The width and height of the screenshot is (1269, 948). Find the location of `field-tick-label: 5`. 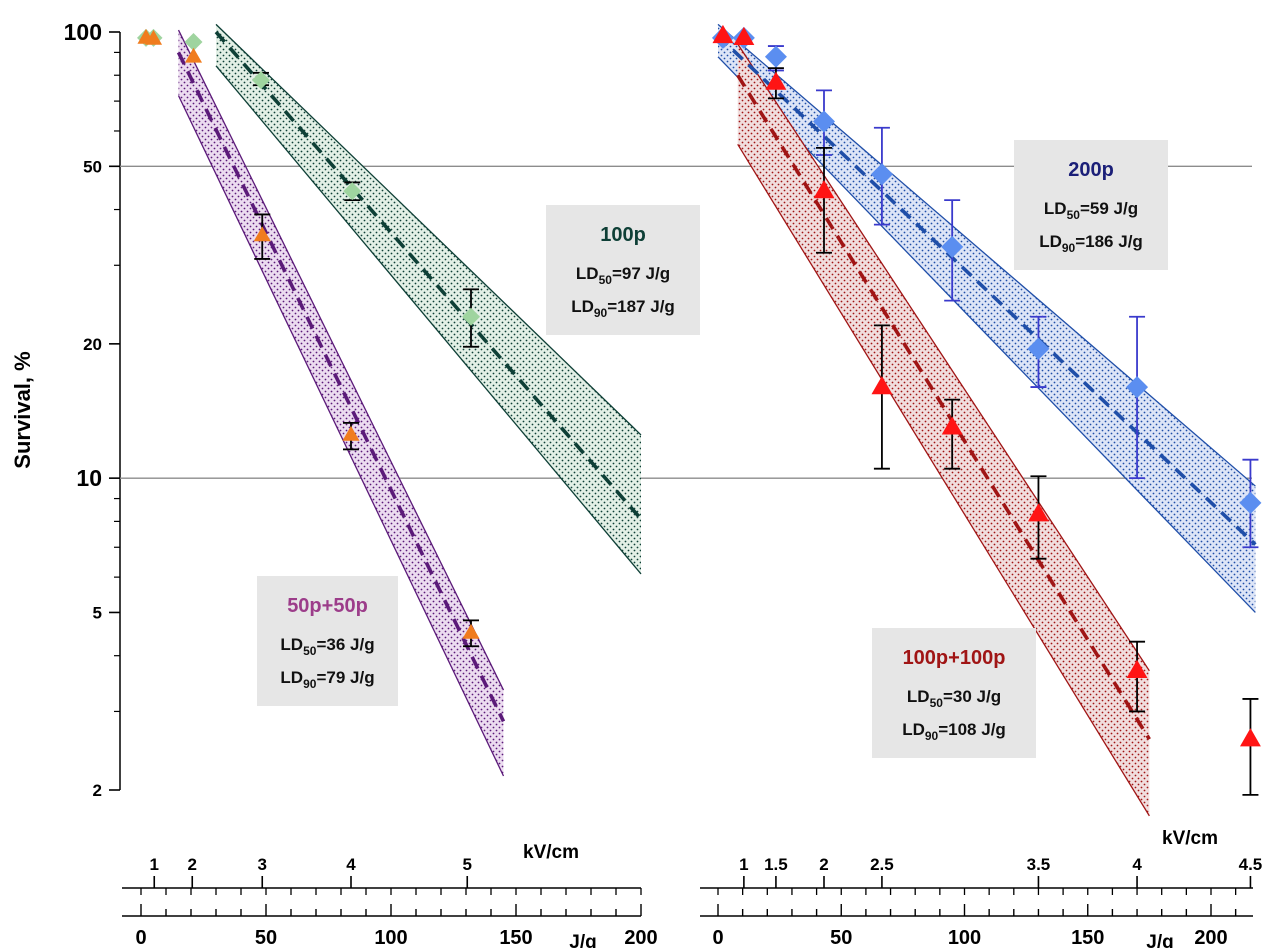

field-tick-label: 5 is located at coordinates (467, 864).